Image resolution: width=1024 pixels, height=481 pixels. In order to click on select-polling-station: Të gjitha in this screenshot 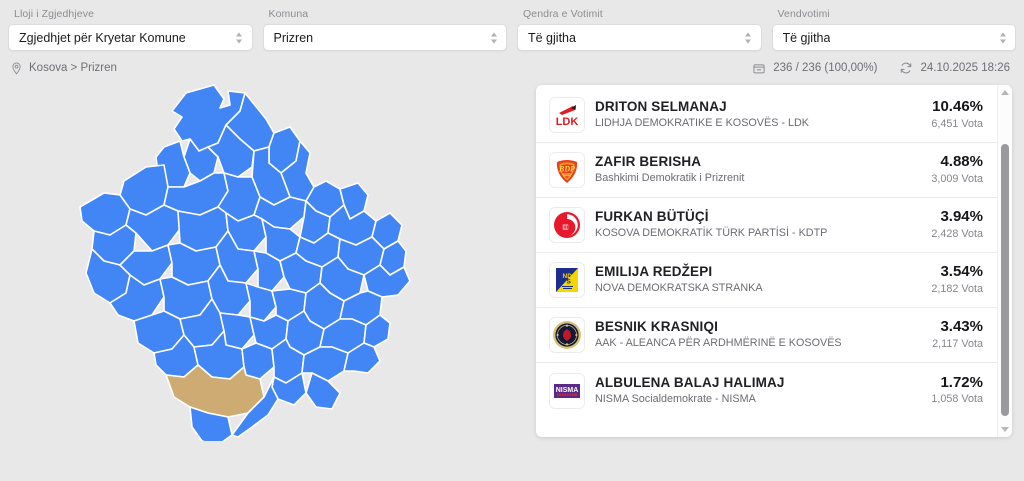, I will do `click(893, 37)`.